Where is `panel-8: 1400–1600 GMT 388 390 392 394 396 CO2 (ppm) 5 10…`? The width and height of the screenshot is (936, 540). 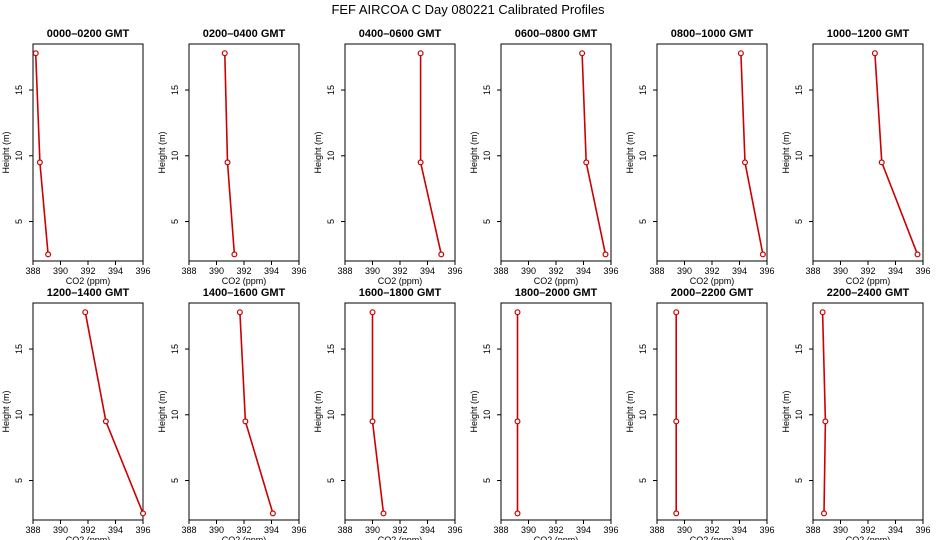
panel-8: 1400–1600 GMT 388 390 392 394 396 CO2 (ppm) 5 10… is located at coordinates (232, 413).